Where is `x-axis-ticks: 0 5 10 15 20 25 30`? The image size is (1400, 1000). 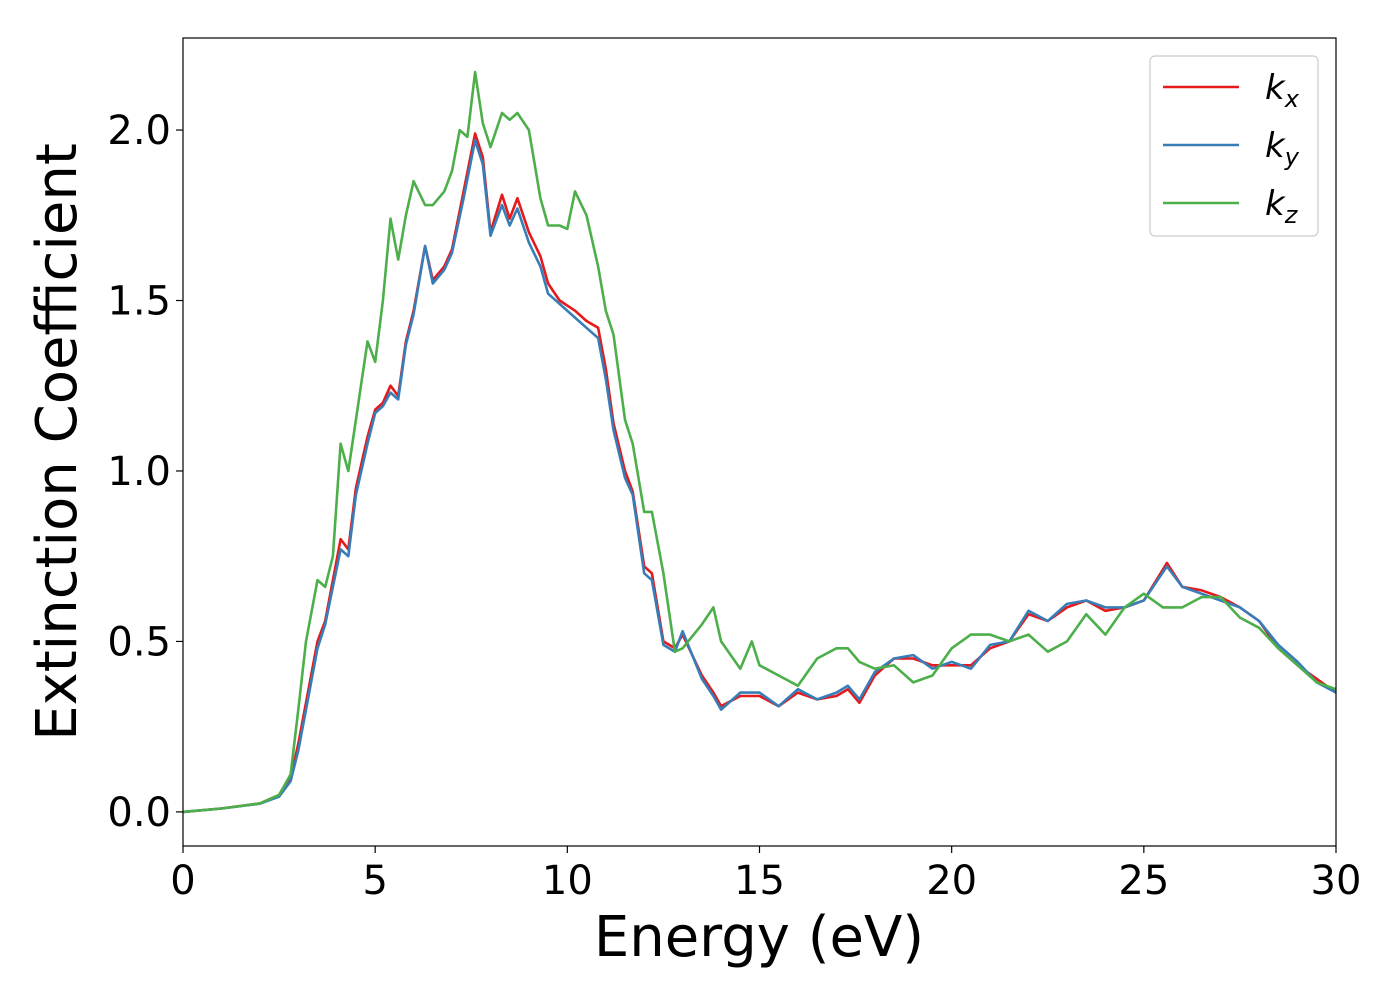 x-axis-ticks: 0 5 10 15 20 25 30 is located at coordinates (765, 875).